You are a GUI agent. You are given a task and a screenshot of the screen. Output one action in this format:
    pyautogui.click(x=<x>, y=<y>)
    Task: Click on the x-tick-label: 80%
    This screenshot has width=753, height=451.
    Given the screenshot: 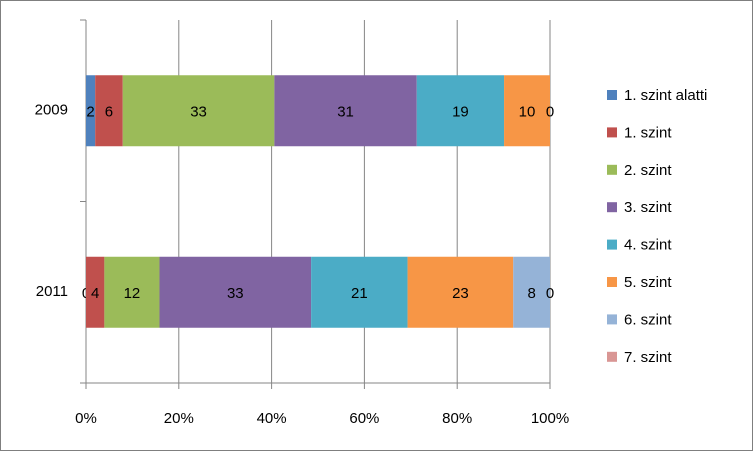 What is the action you would take?
    pyautogui.click(x=457, y=418)
    